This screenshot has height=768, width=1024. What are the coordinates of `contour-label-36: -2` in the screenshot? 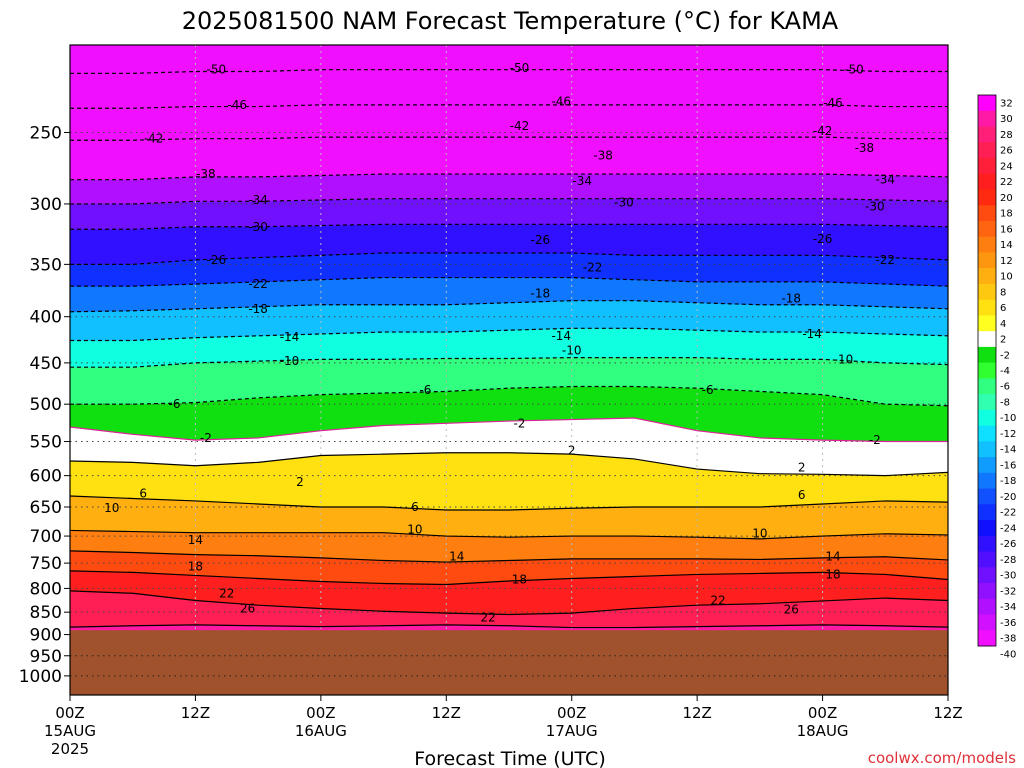 It's located at (206, 438).